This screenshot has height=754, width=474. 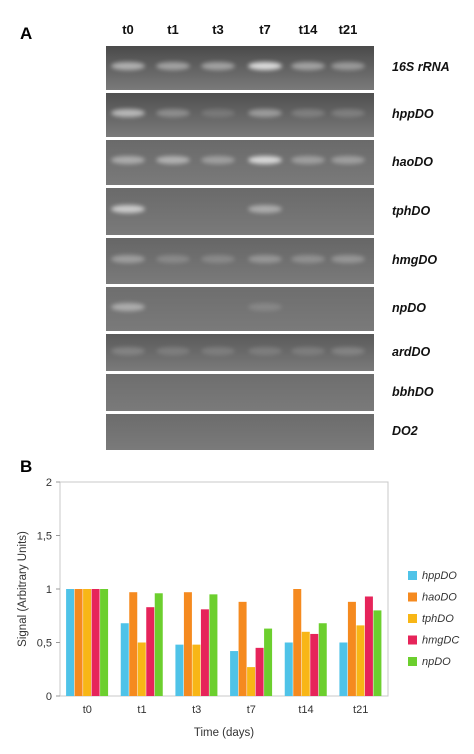 What do you see at coordinates (95, 642) in the screenshot?
I see `bar-hmgdc-t0` at bounding box center [95, 642].